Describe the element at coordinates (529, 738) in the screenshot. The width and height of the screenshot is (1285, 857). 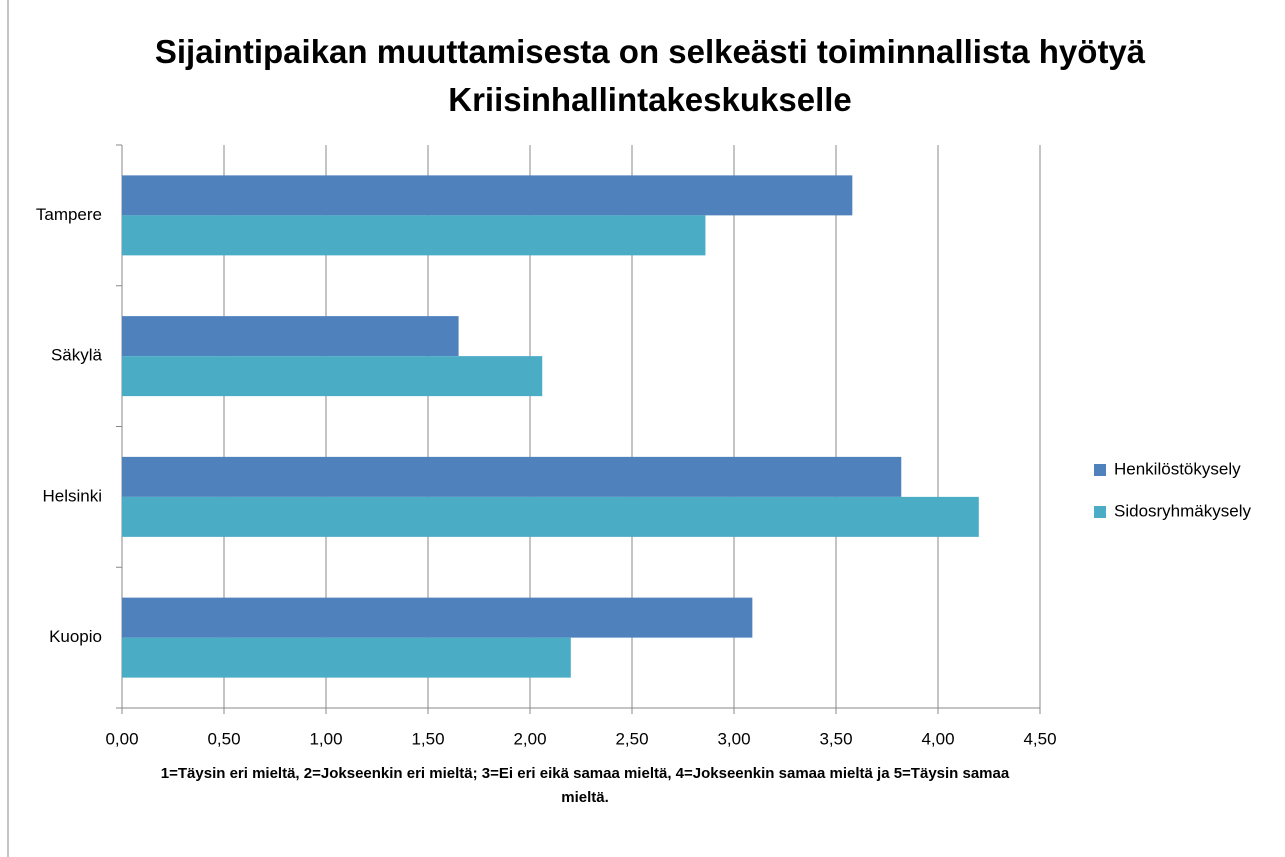
I see `x-tick-label: 2,00` at that location.